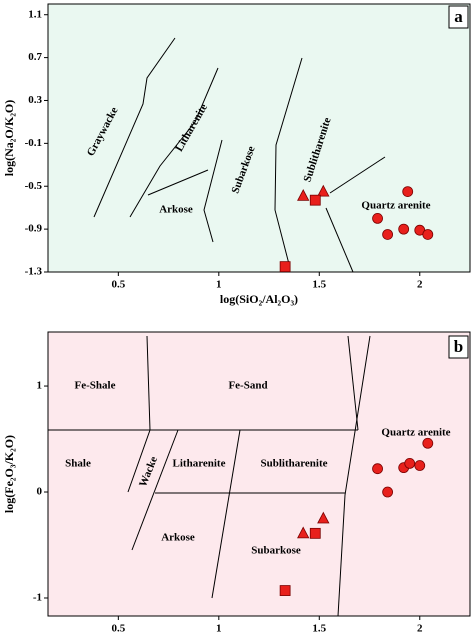  Describe the element at coordinates (199, 464) in the screenshot. I see `field-label: Litharenite` at that location.